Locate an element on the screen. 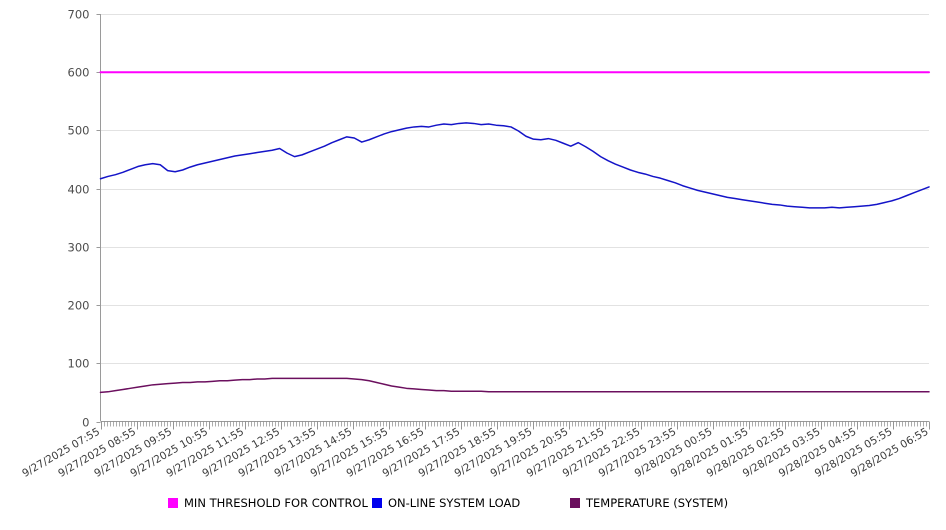 The width and height of the screenshot is (946, 530). y-axis-ticks is located at coordinates (98, 218).